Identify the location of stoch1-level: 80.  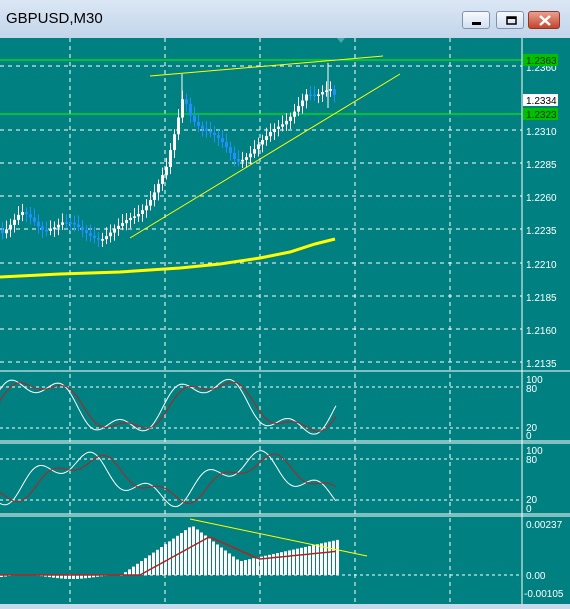
(532, 389).